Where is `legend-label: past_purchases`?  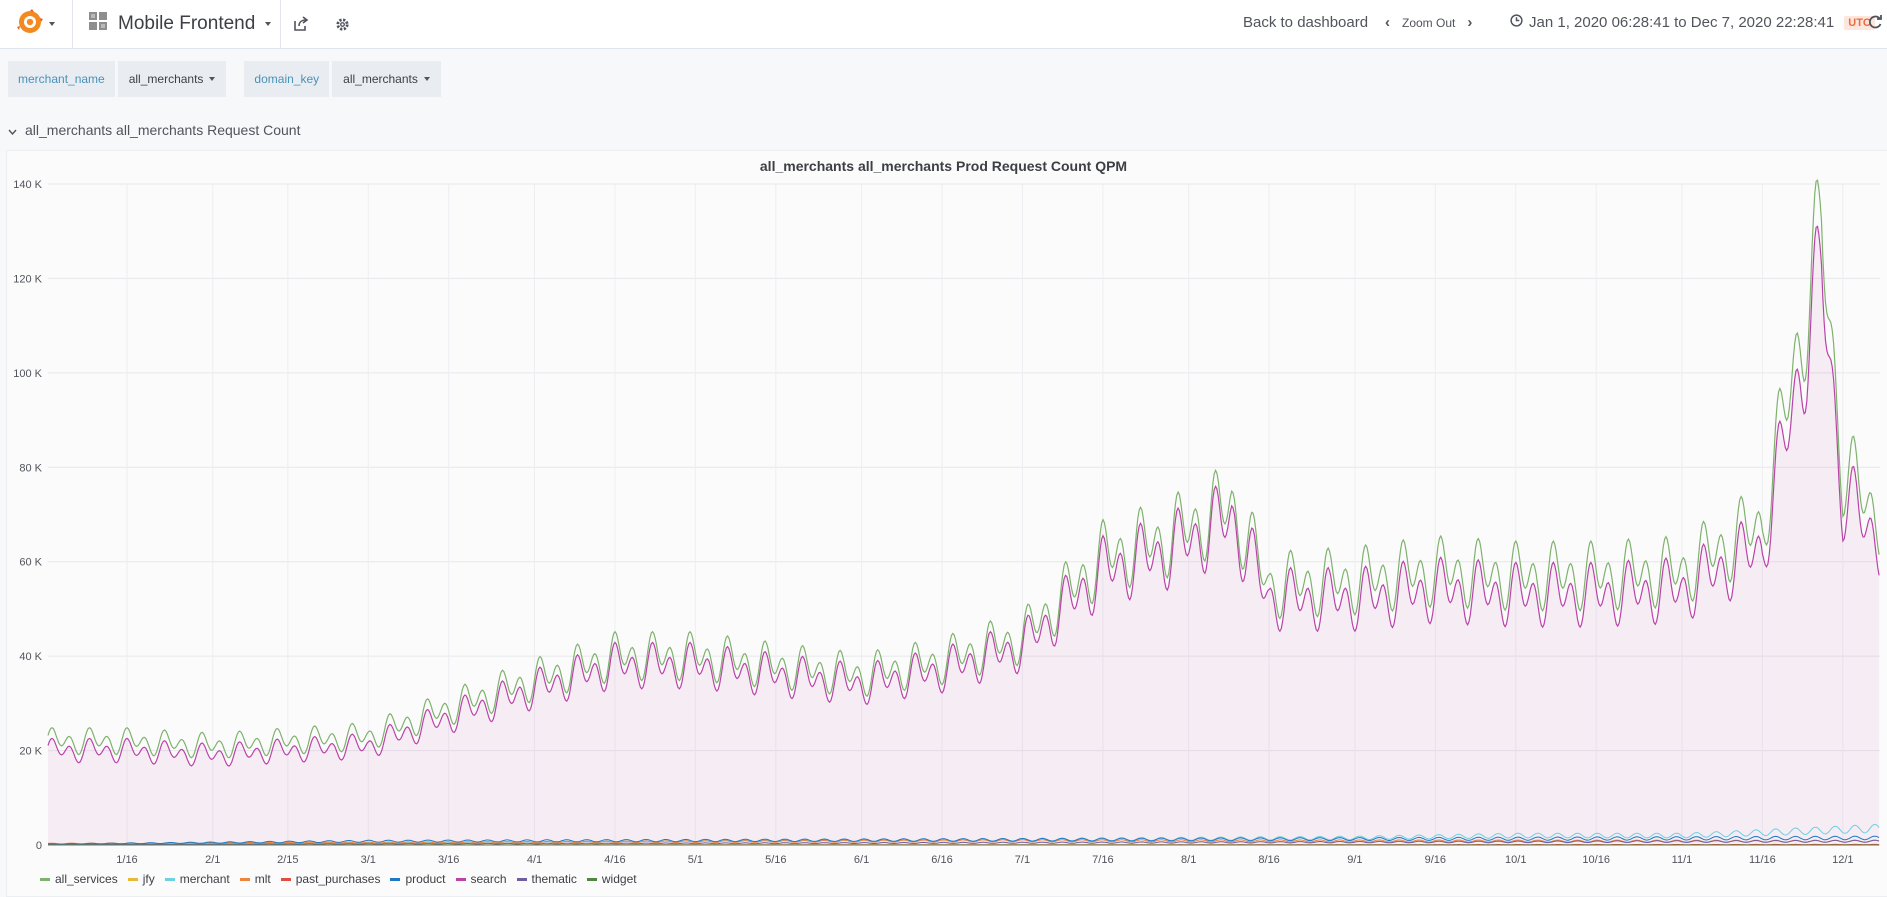
legend-label: past_purchases is located at coordinates (338, 879).